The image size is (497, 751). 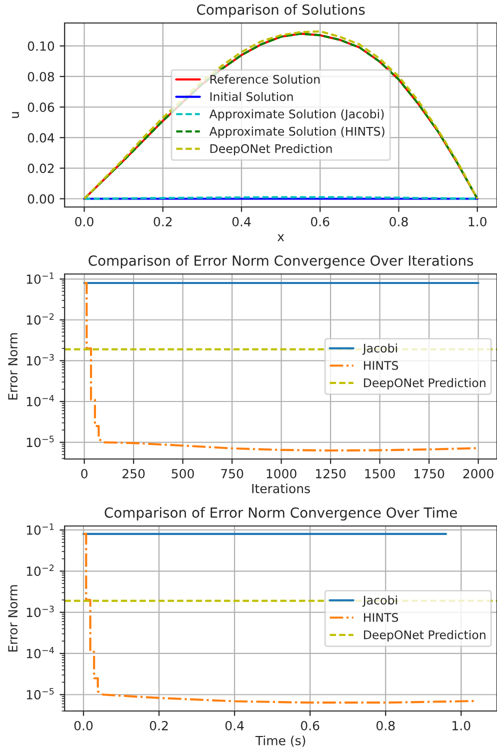 I want to click on legend-label: Reference Solution, so click(x=265, y=79).